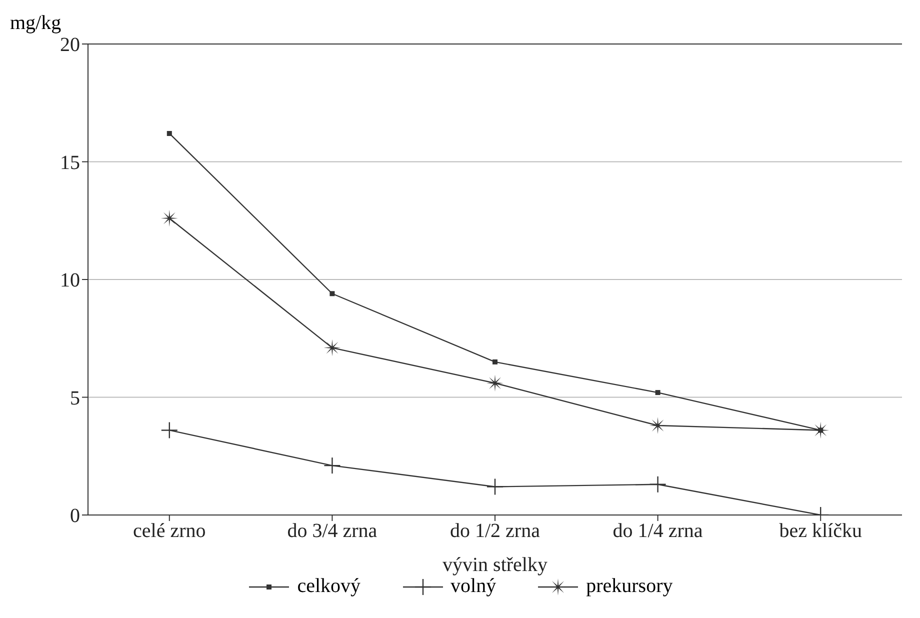  What do you see at coordinates (70, 45) in the screenshot?
I see `y-tick-label: 20` at bounding box center [70, 45].